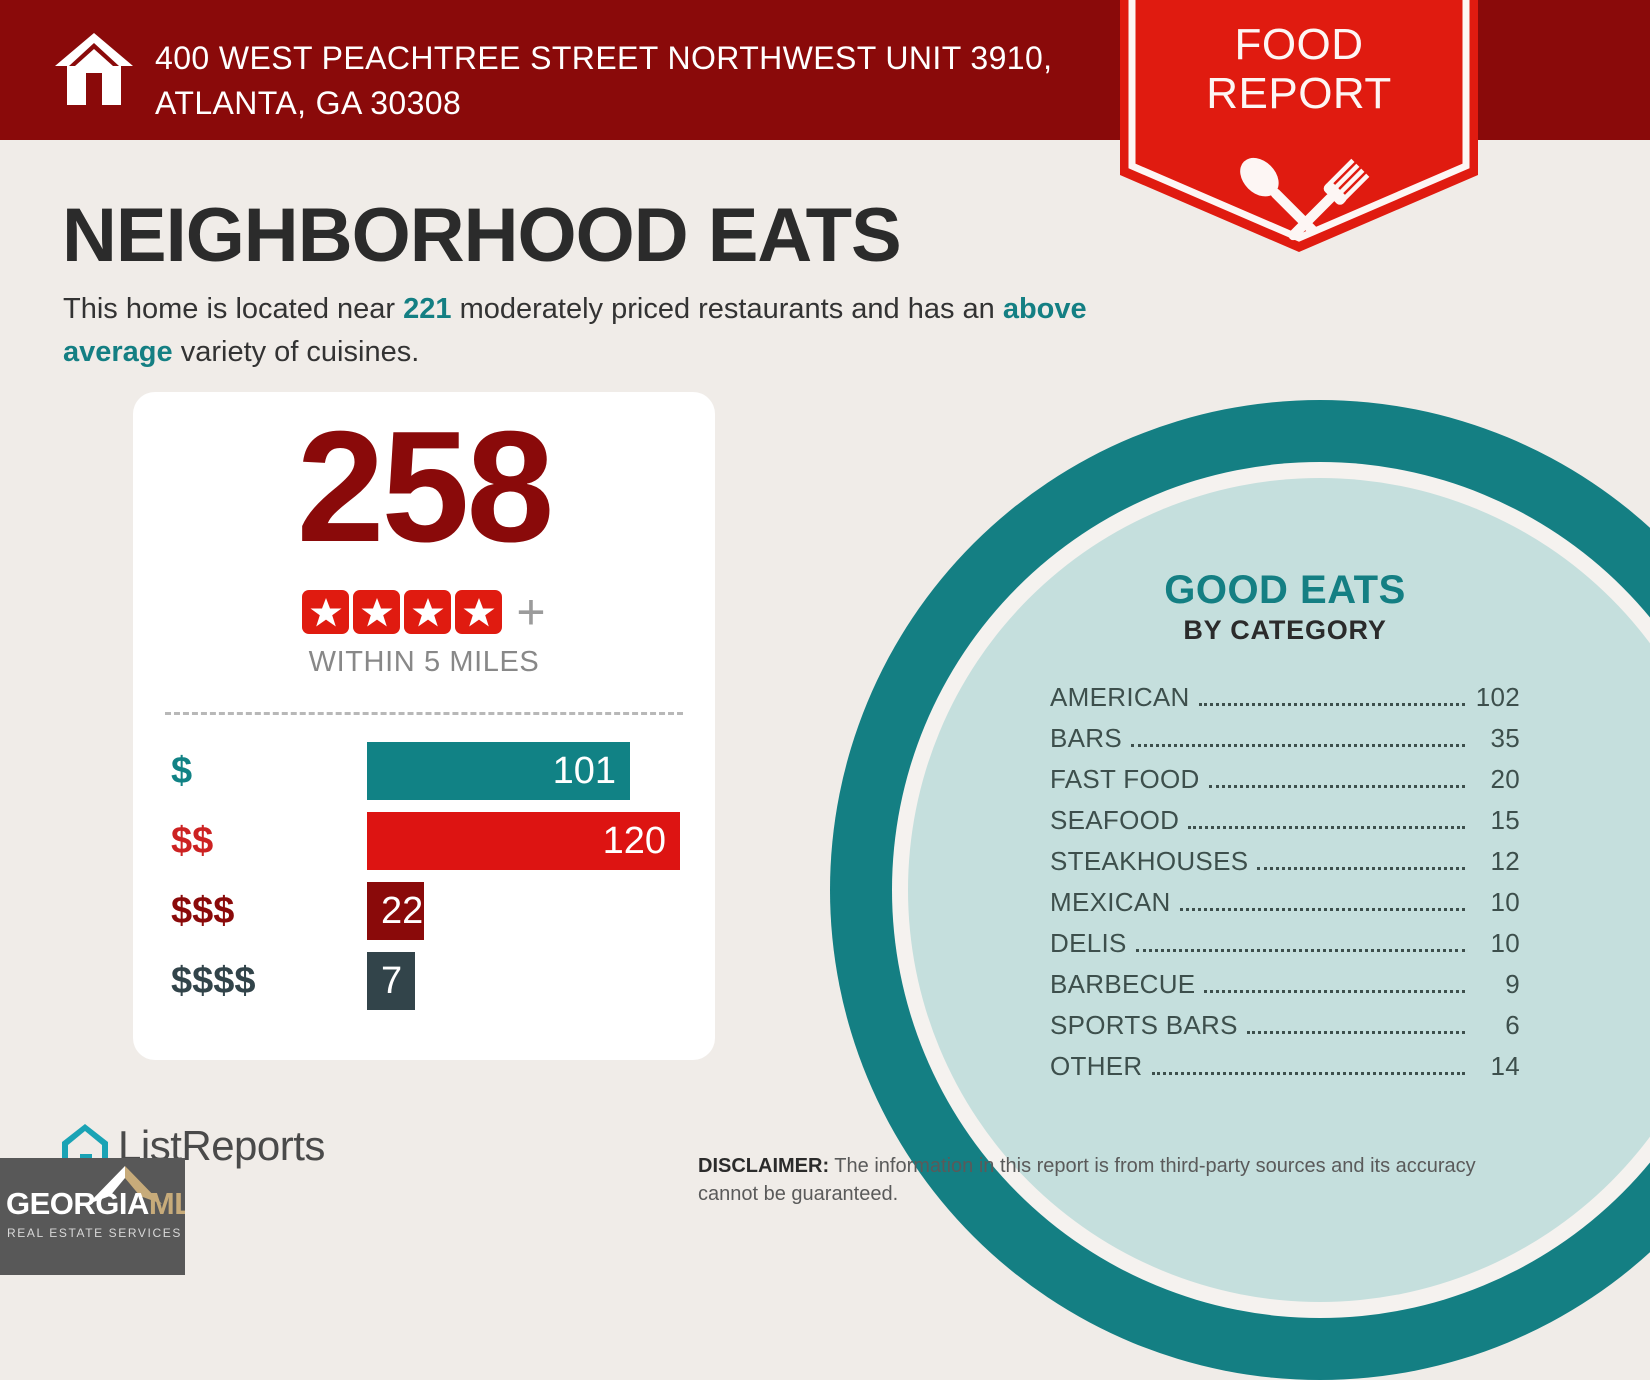  I want to click on category-value: 102, so click(1497, 697).